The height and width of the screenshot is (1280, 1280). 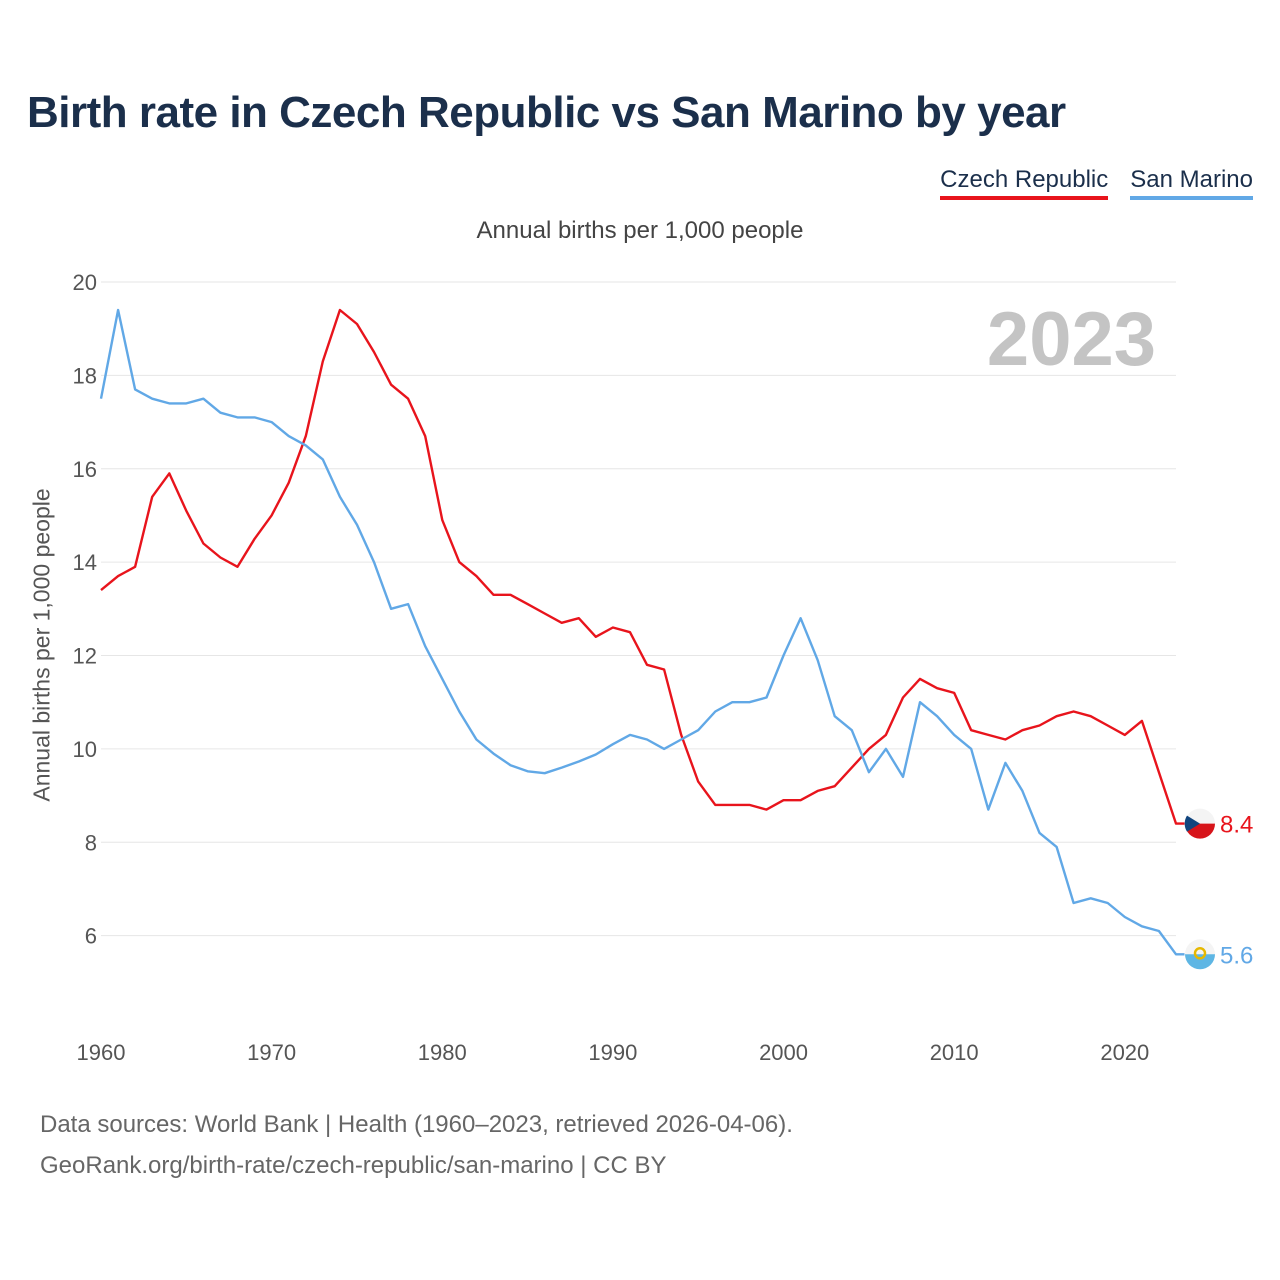 What do you see at coordinates (1236, 825) in the screenshot?
I see `end-value-label-cz: 8.4` at bounding box center [1236, 825].